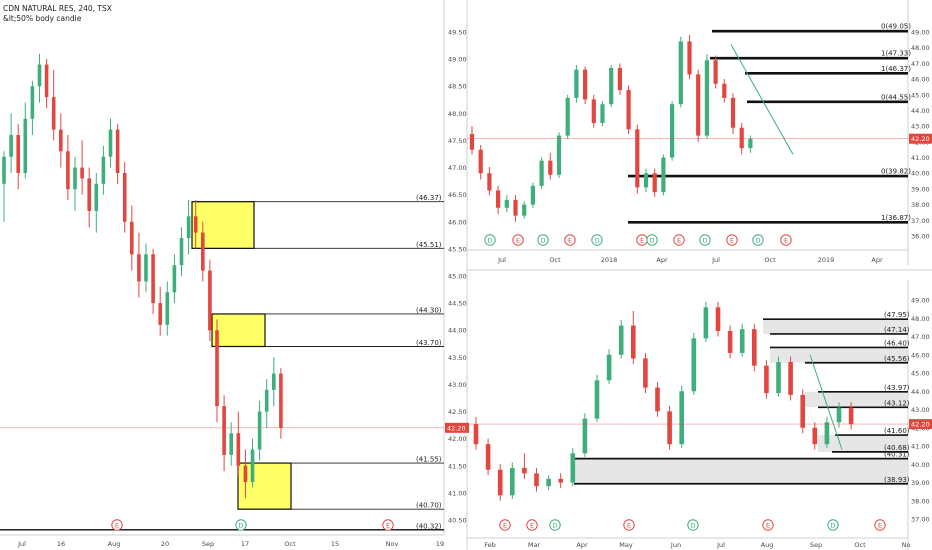  What do you see at coordinates (920, 237) in the screenshot?
I see `price-tick-label: 36.00` at bounding box center [920, 237].